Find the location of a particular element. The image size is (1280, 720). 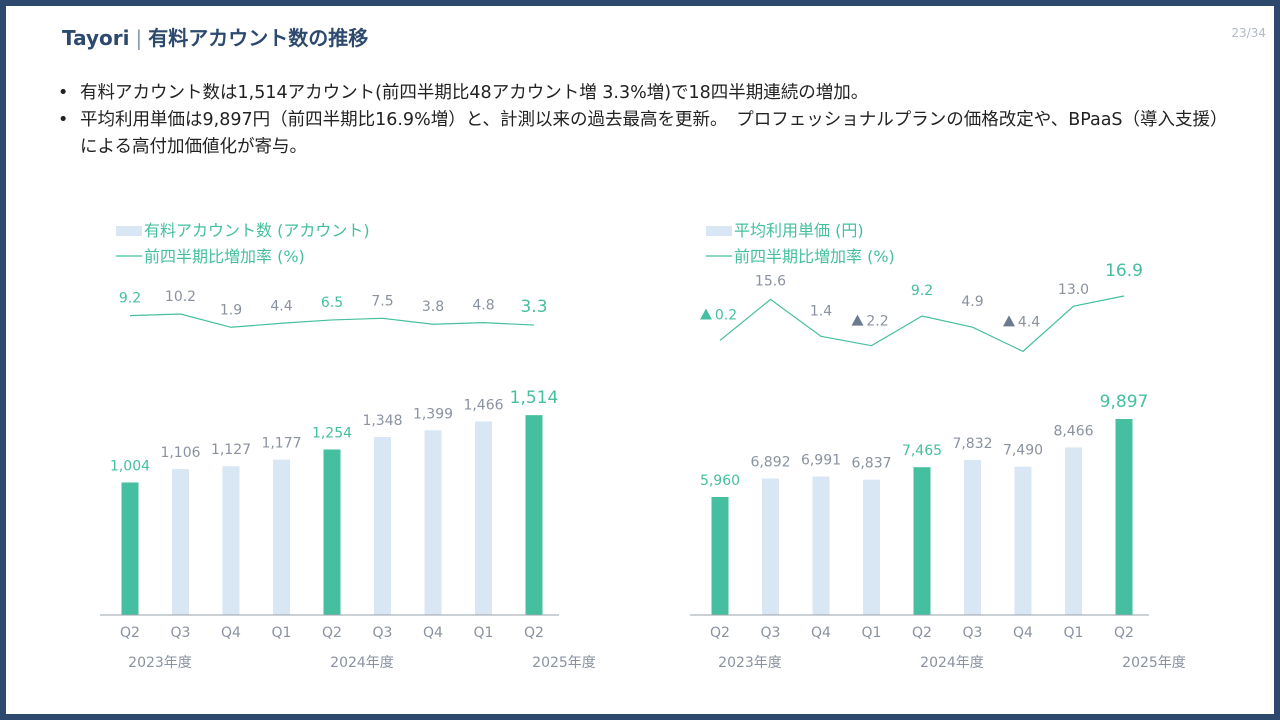

rate-value-label: 16.9 is located at coordinates (1124, 271).